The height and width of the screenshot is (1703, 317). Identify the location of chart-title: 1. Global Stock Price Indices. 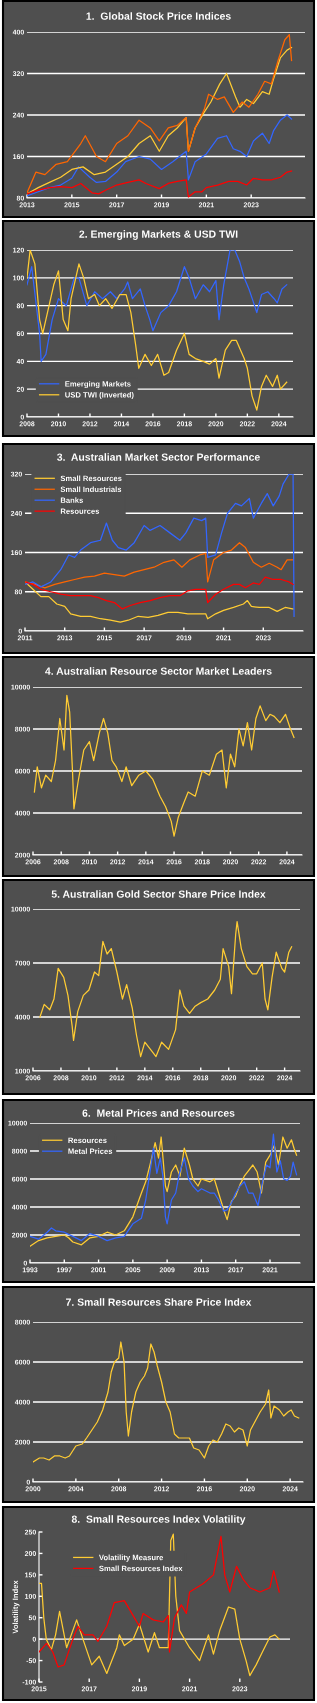
(158, 16).